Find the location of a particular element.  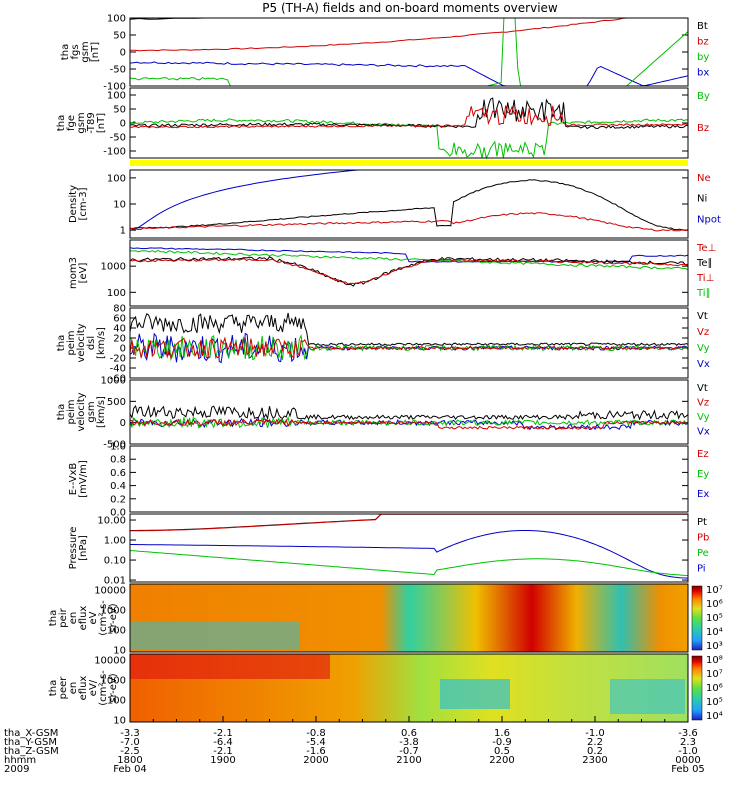

legend-peim-2: Vy is located at coordinates (703, 348).